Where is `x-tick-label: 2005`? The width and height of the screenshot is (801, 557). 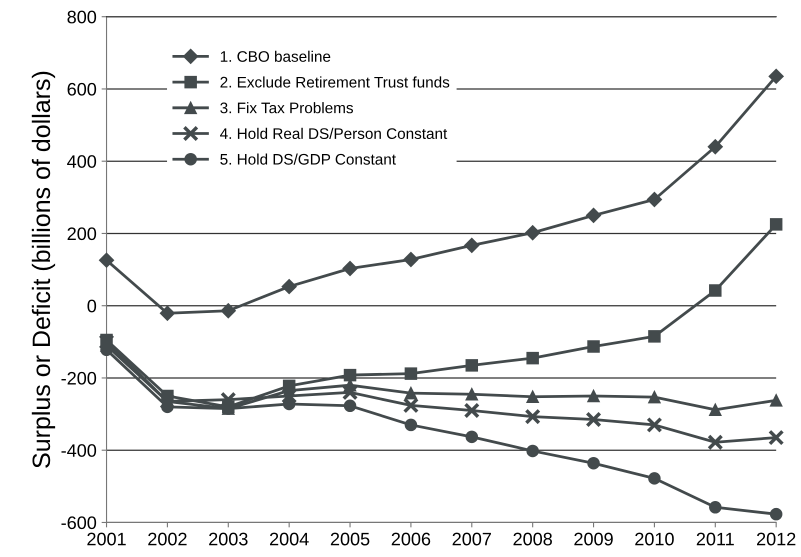 x-tick-label: 2005 is located at coordinates (350, 539).